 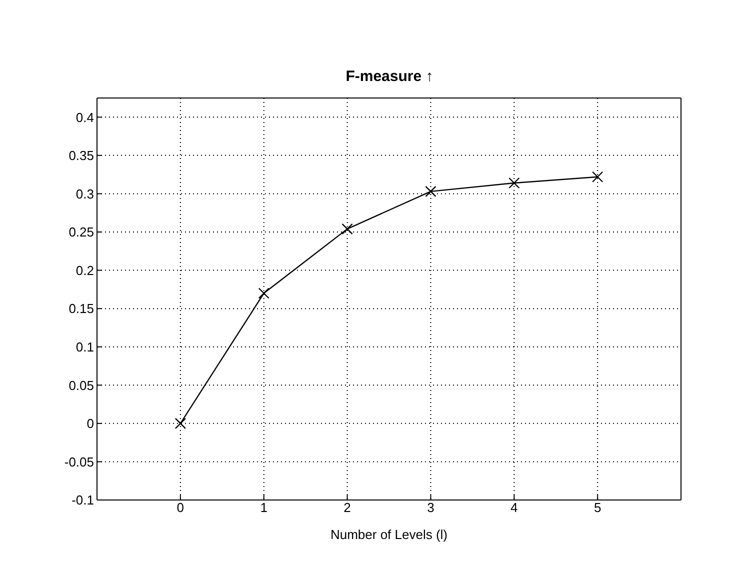 I want to click on y-tick-label: 0, so click(x=90, y=424).